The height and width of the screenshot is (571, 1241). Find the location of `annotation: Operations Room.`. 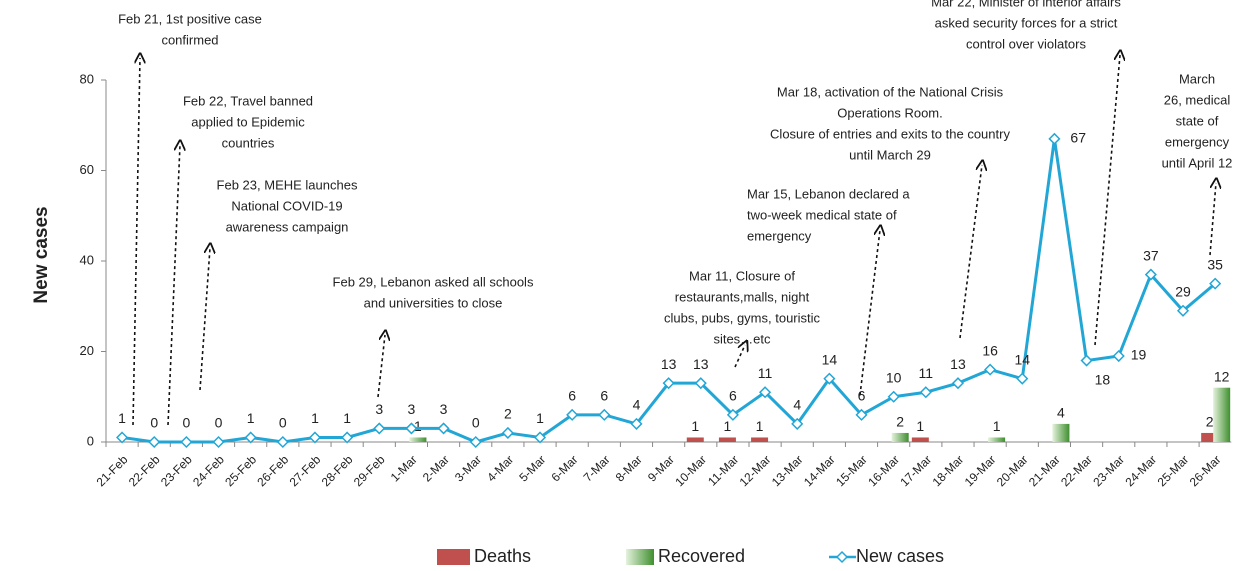

annotation: Operations Room. is located at coordinates (890, 112).